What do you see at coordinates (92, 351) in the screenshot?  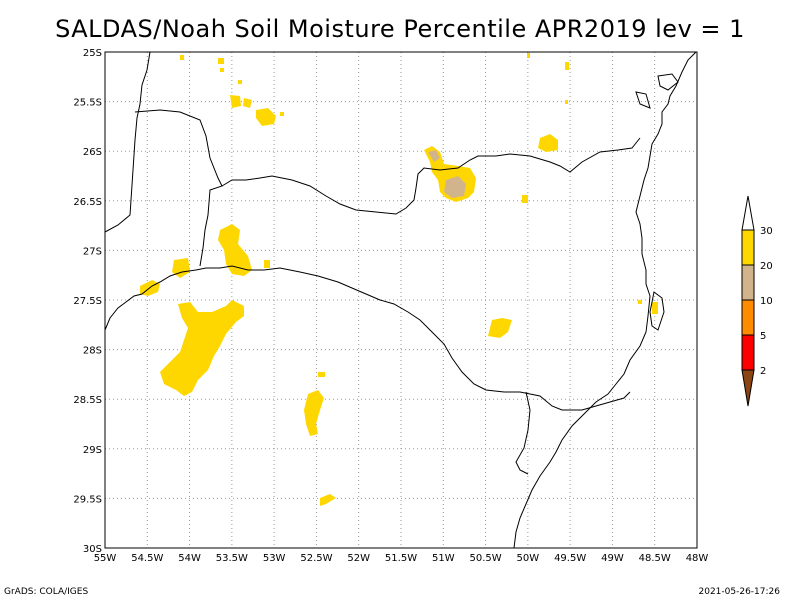 I see `y-tick-label: 28S` at bounding box center [92, 351].